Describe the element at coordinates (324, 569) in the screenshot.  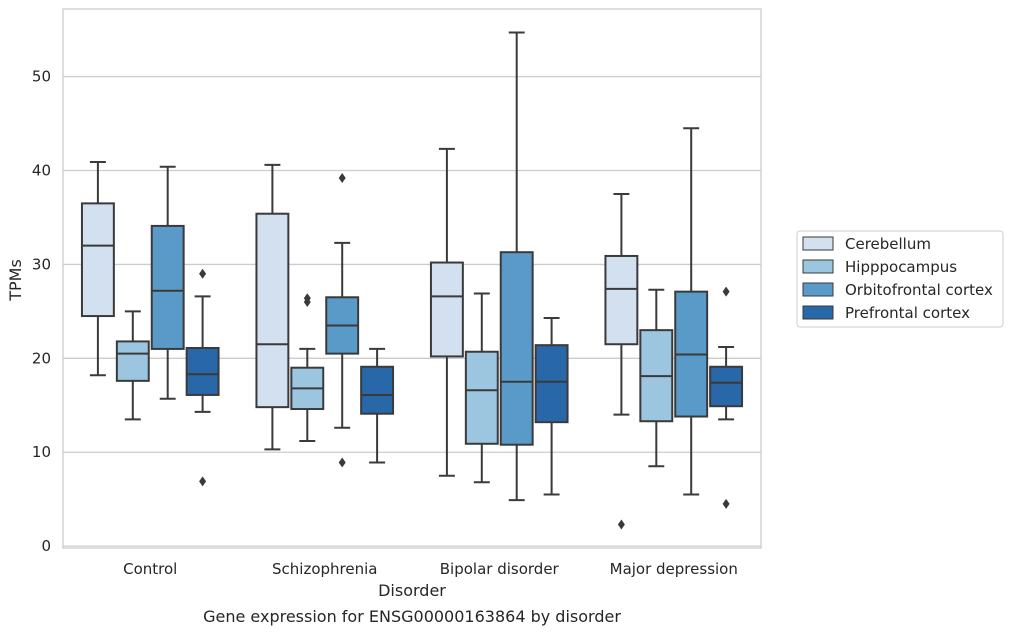
I see `x-tick-label: Schizophrenia` at that location.